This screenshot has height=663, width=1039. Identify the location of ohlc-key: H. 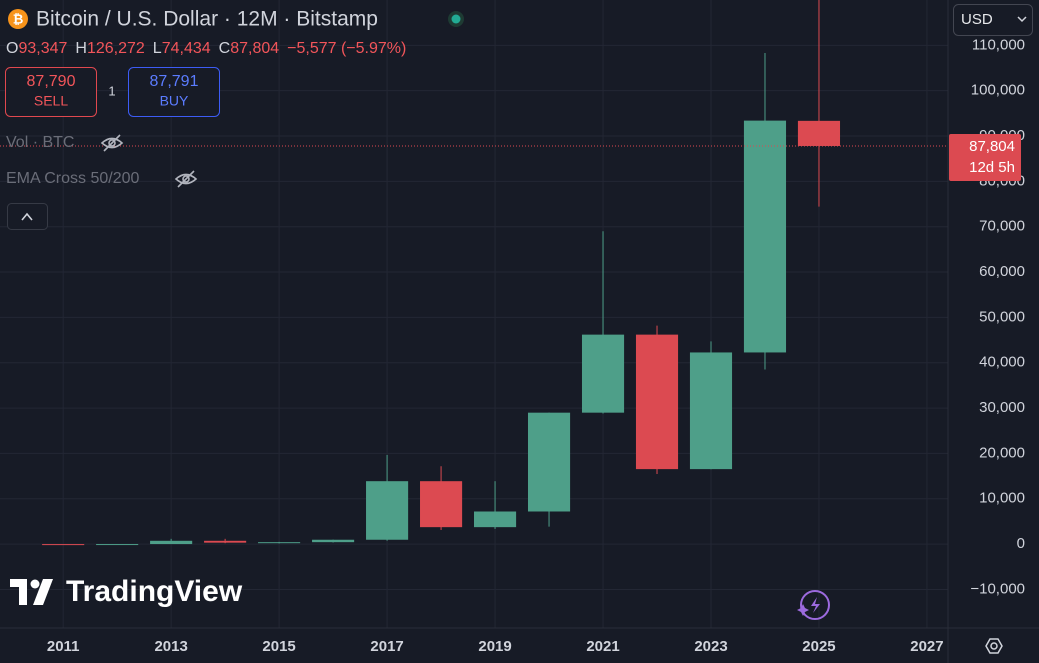
(81, 48).